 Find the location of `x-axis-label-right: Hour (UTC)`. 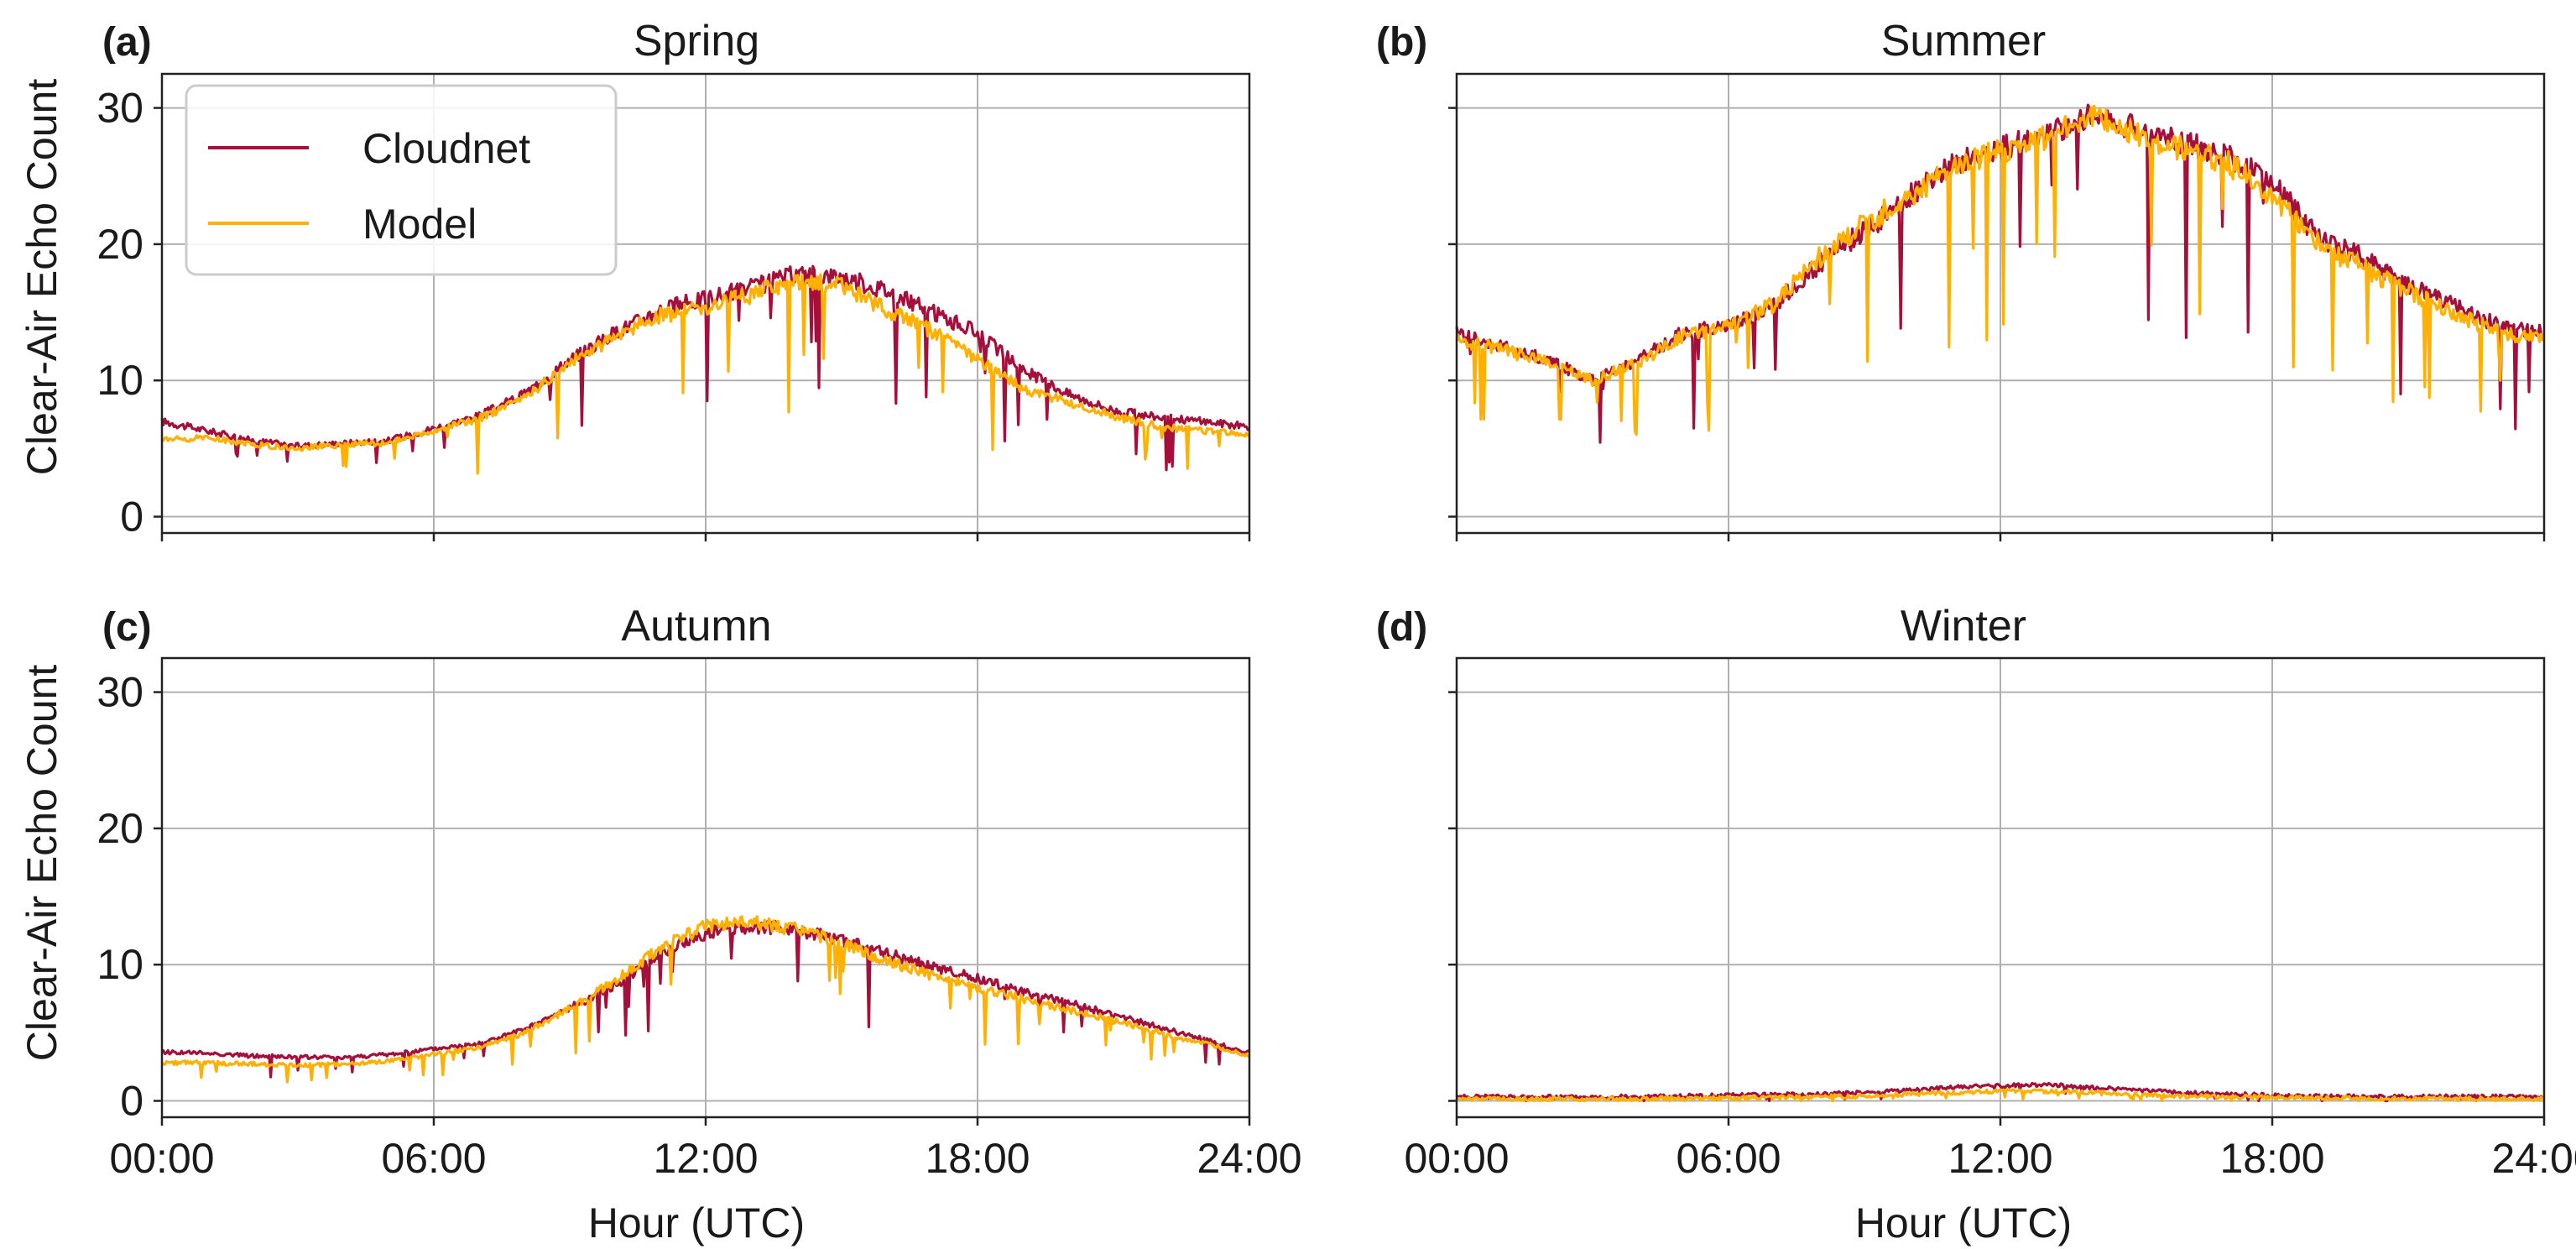

x-axis-label-right: Hour (UTC) is located at coordinates (1963, 1222).